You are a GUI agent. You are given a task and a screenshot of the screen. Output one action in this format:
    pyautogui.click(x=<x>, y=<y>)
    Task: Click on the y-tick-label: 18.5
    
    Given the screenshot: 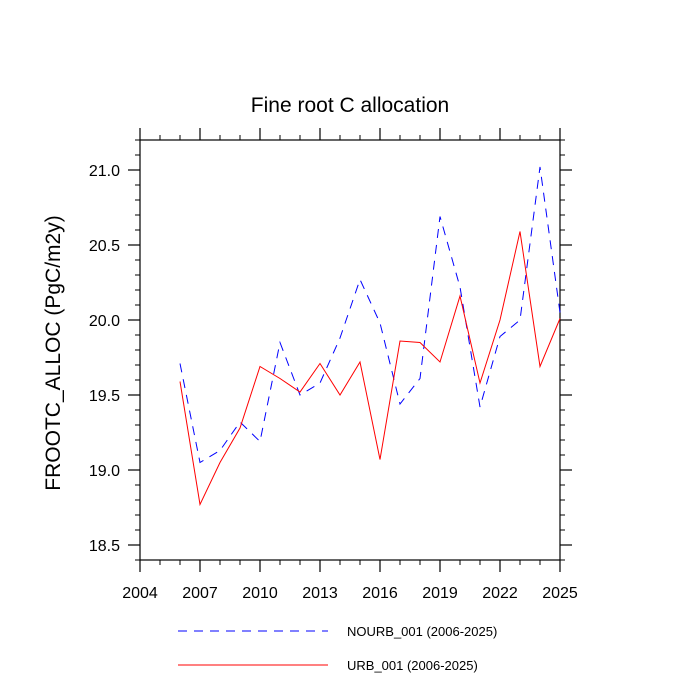 What is the action you would take?
    pyautogui.click(x=104, y=546)
    